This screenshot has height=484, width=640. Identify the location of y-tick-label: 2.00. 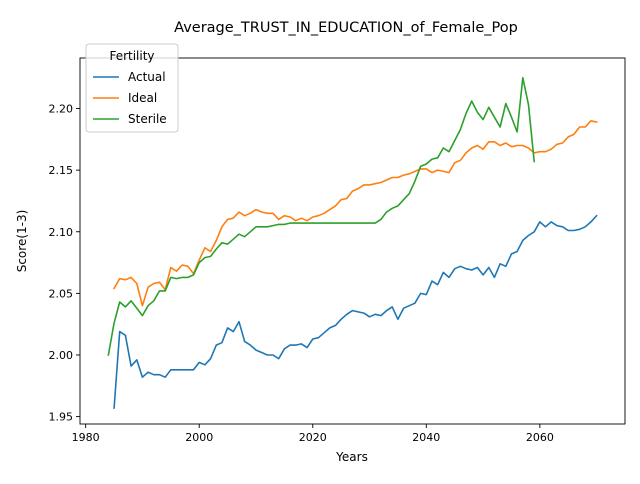
(61, 355).